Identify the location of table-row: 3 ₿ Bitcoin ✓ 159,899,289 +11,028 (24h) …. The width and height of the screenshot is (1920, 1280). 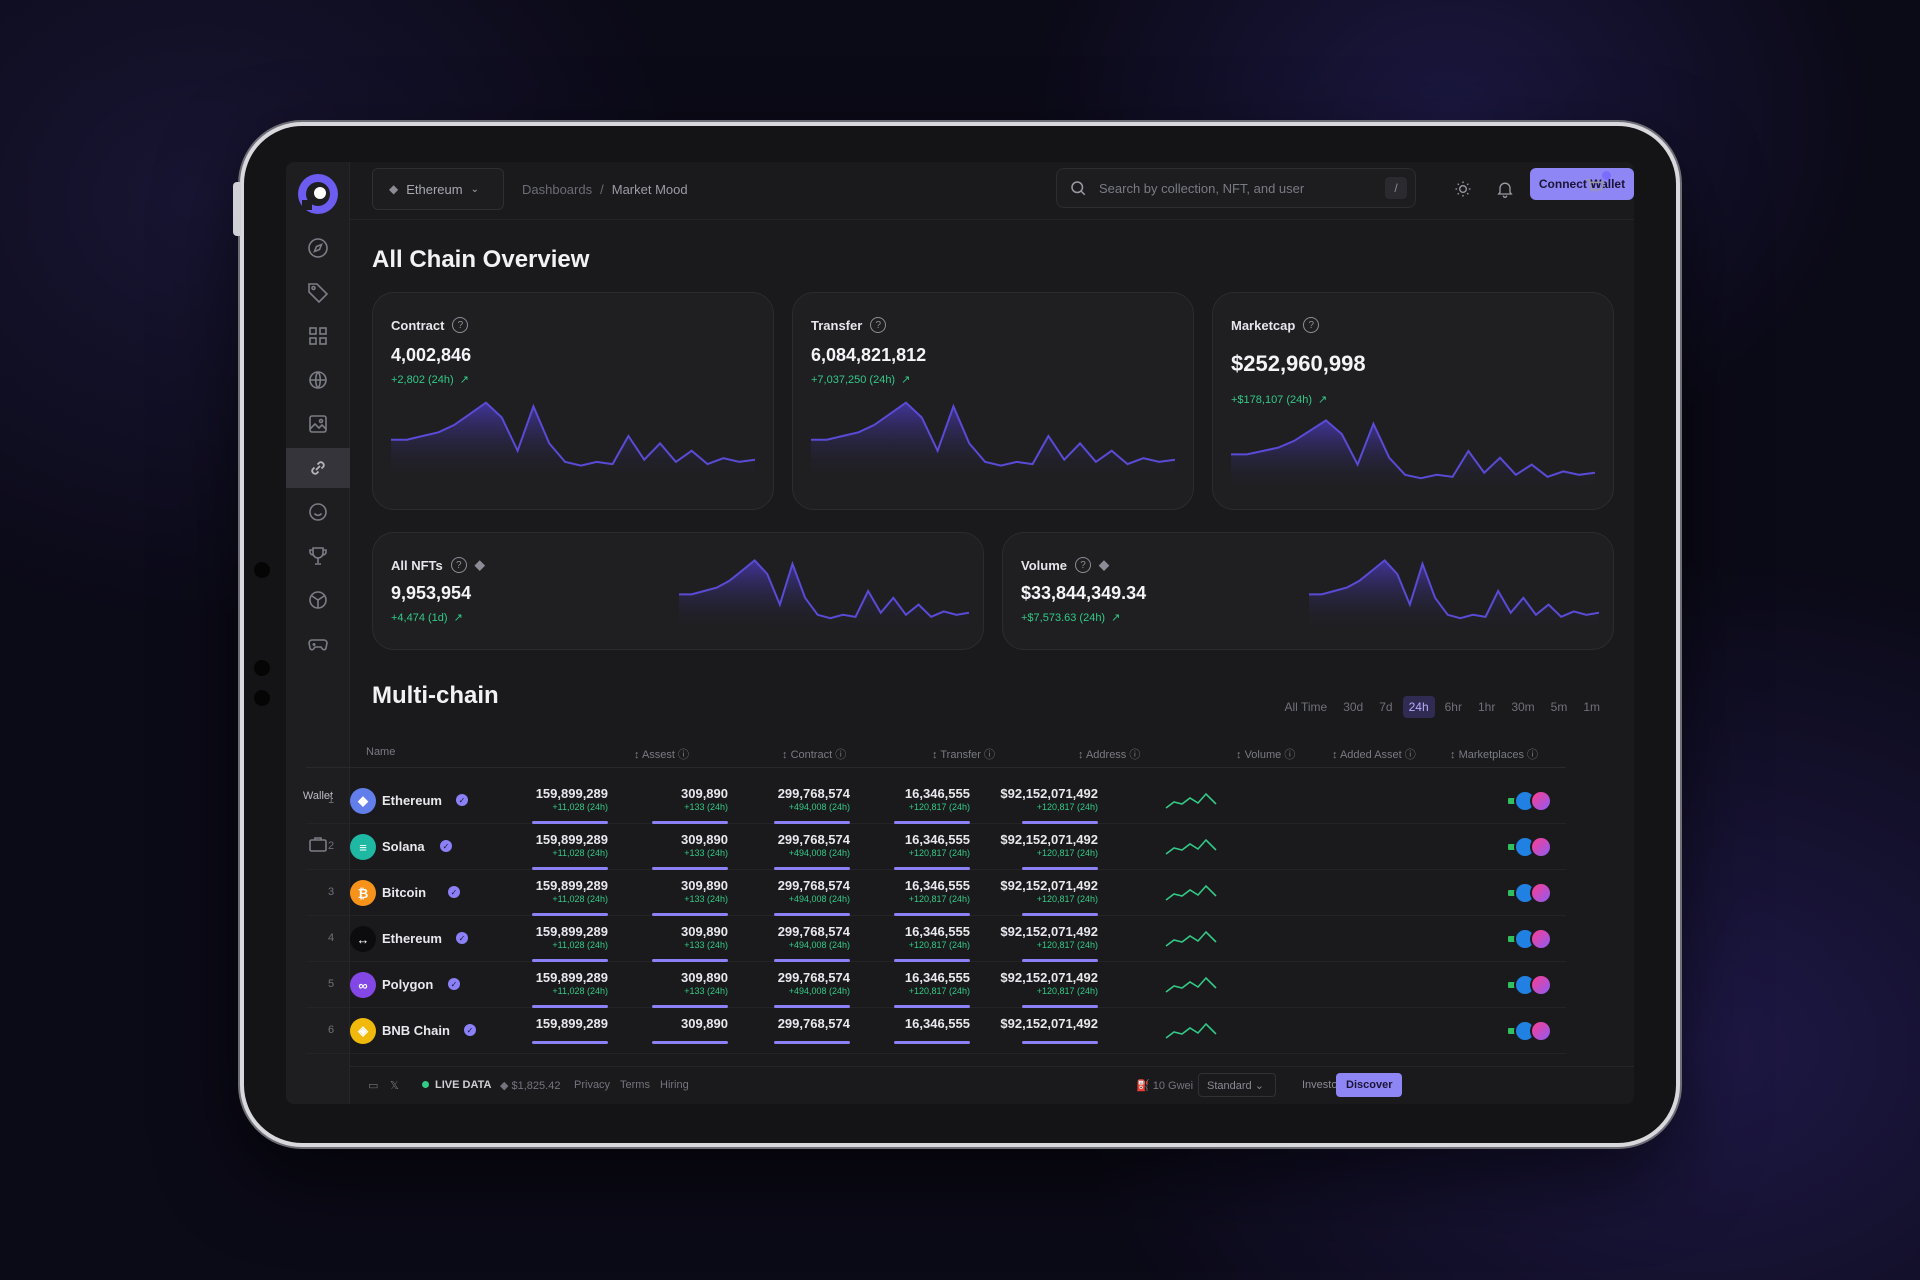
(936, 893).